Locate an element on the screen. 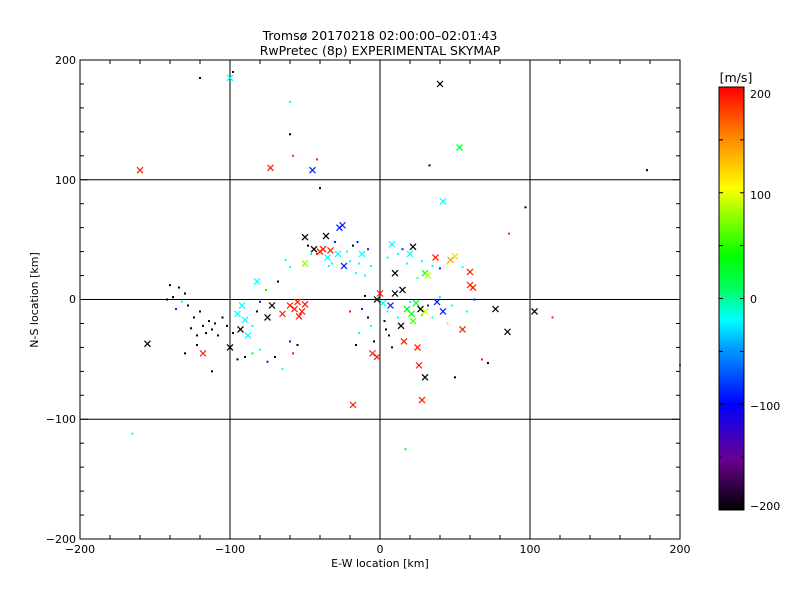  colorbar-tick-label: 200 is located at coordinates (760, 94).